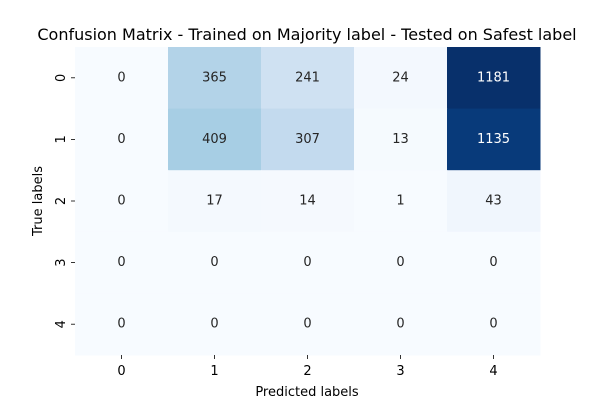 Image resolution: width=600 pixels, height=400 pixels. I want to click on cell-value-0-2: 241, so click(307, 77).